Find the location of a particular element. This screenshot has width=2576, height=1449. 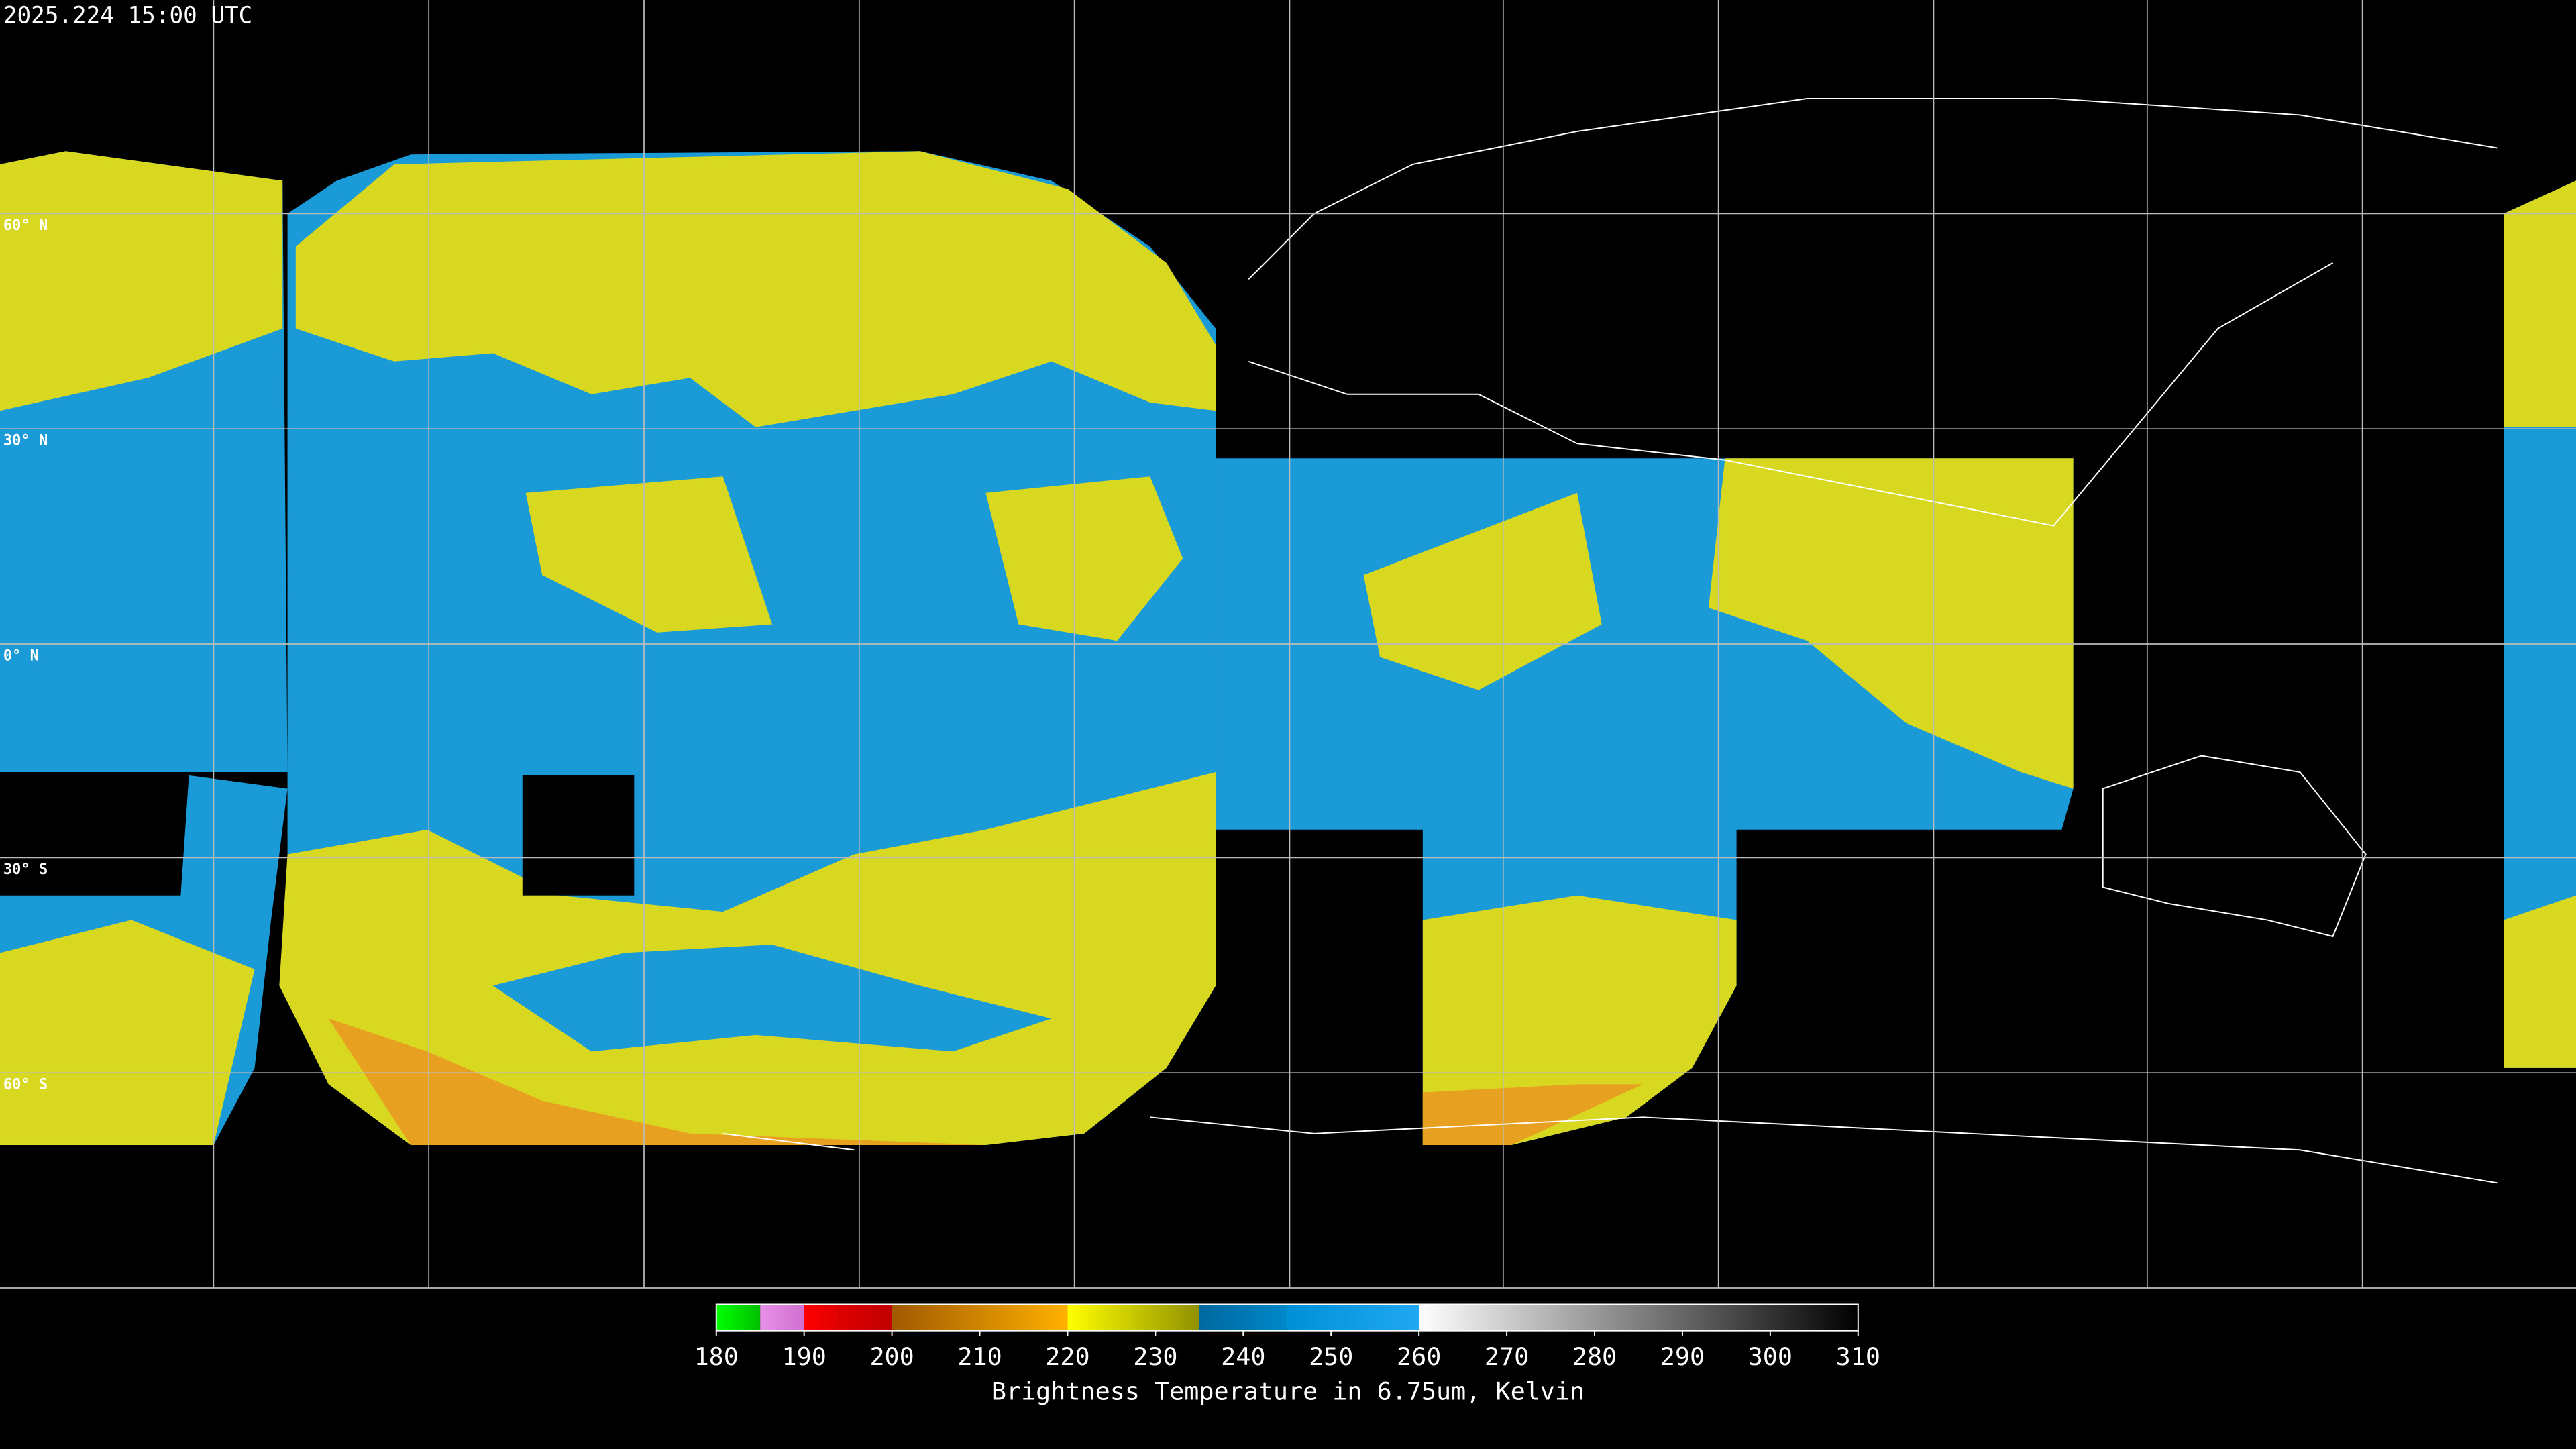

tick-label: 200 is located at coordinates (891, 1356).